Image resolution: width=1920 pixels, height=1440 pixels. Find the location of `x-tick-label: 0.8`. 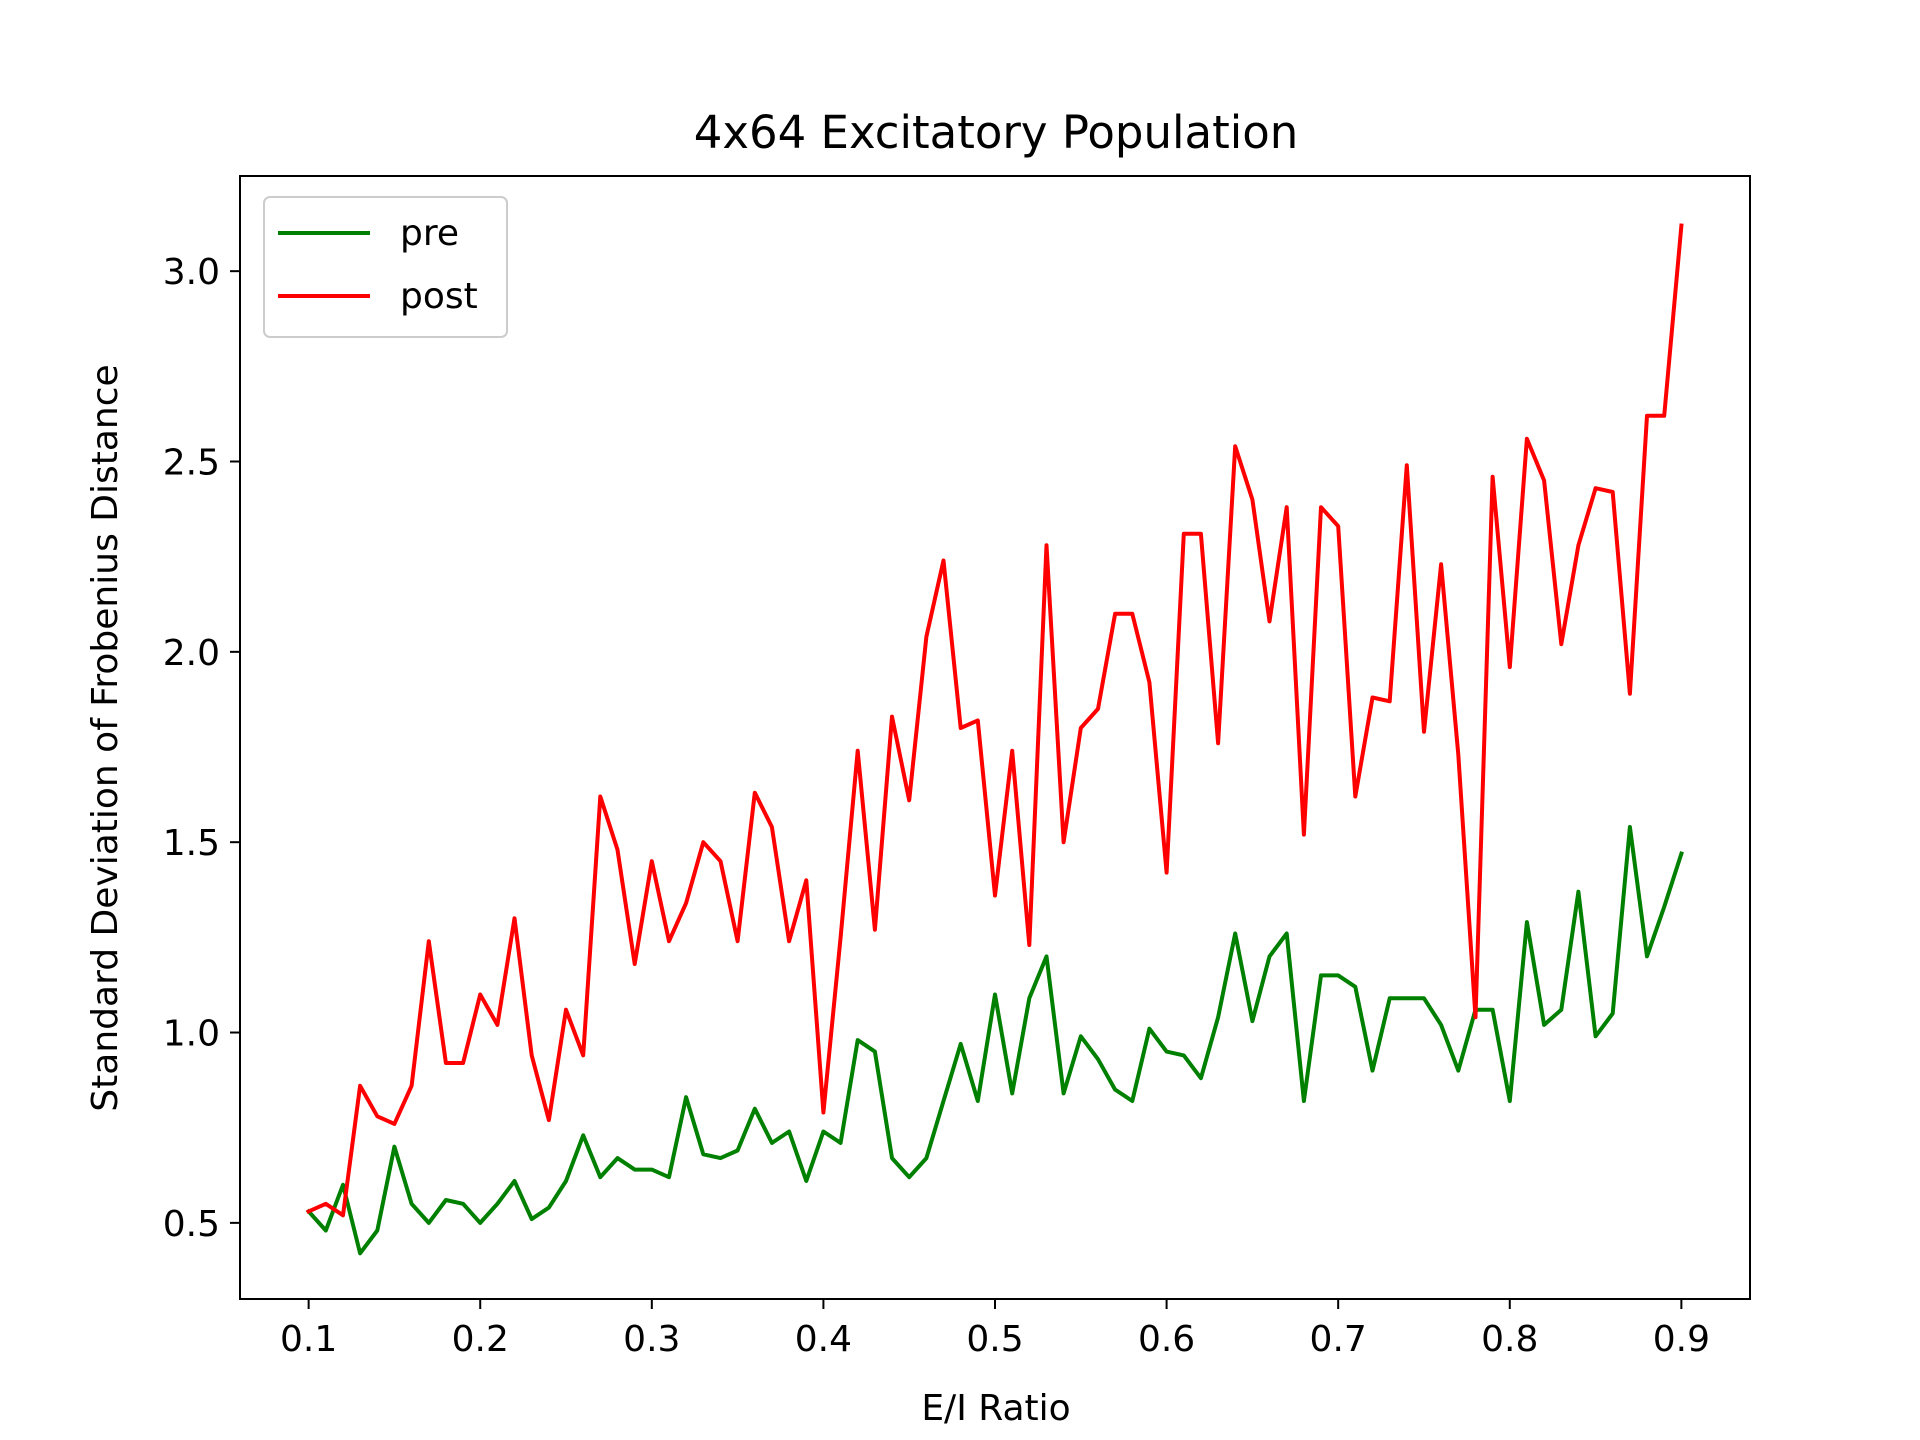

x-tick-label: 0.8 is located at coordinates (1509, 1339).